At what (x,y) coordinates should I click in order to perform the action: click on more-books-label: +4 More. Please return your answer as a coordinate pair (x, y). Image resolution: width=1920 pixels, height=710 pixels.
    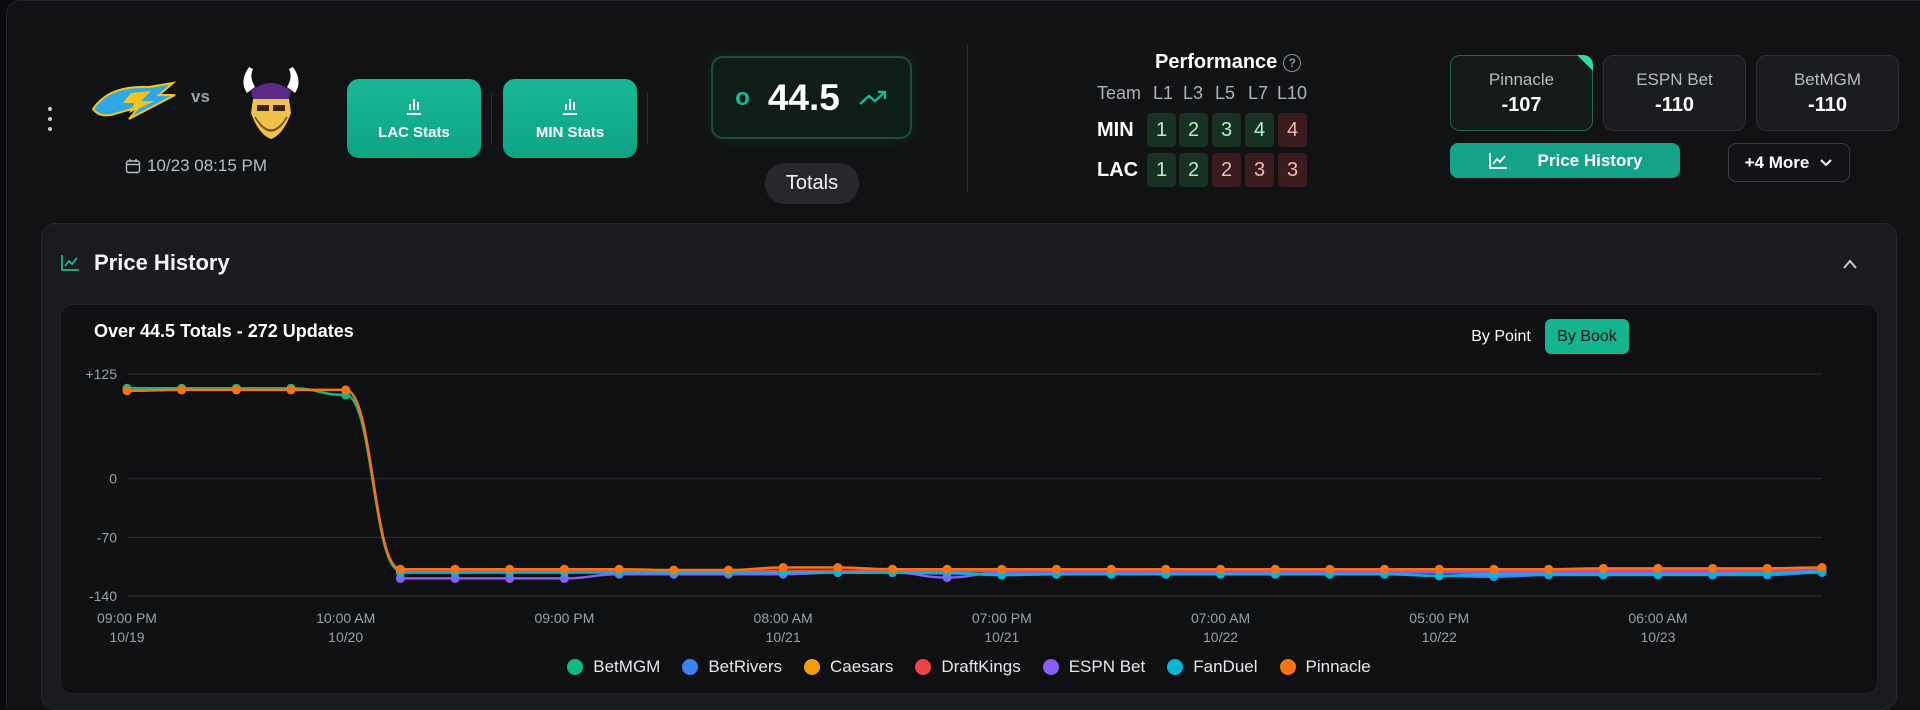
    Looking at the image, I should click on (1777, 162).